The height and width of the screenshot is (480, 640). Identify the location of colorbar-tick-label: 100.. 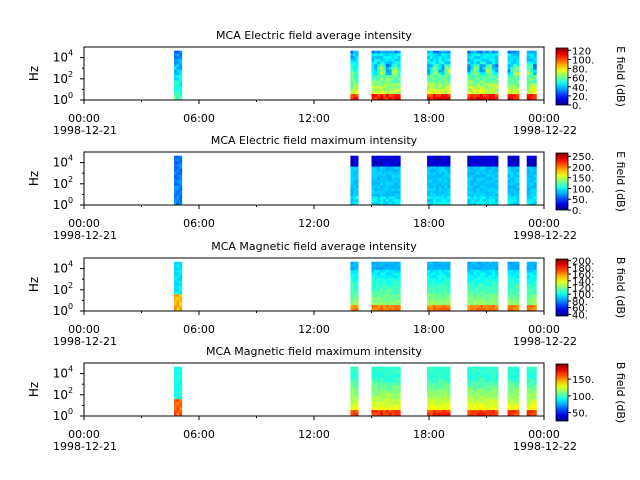
(583, 189).